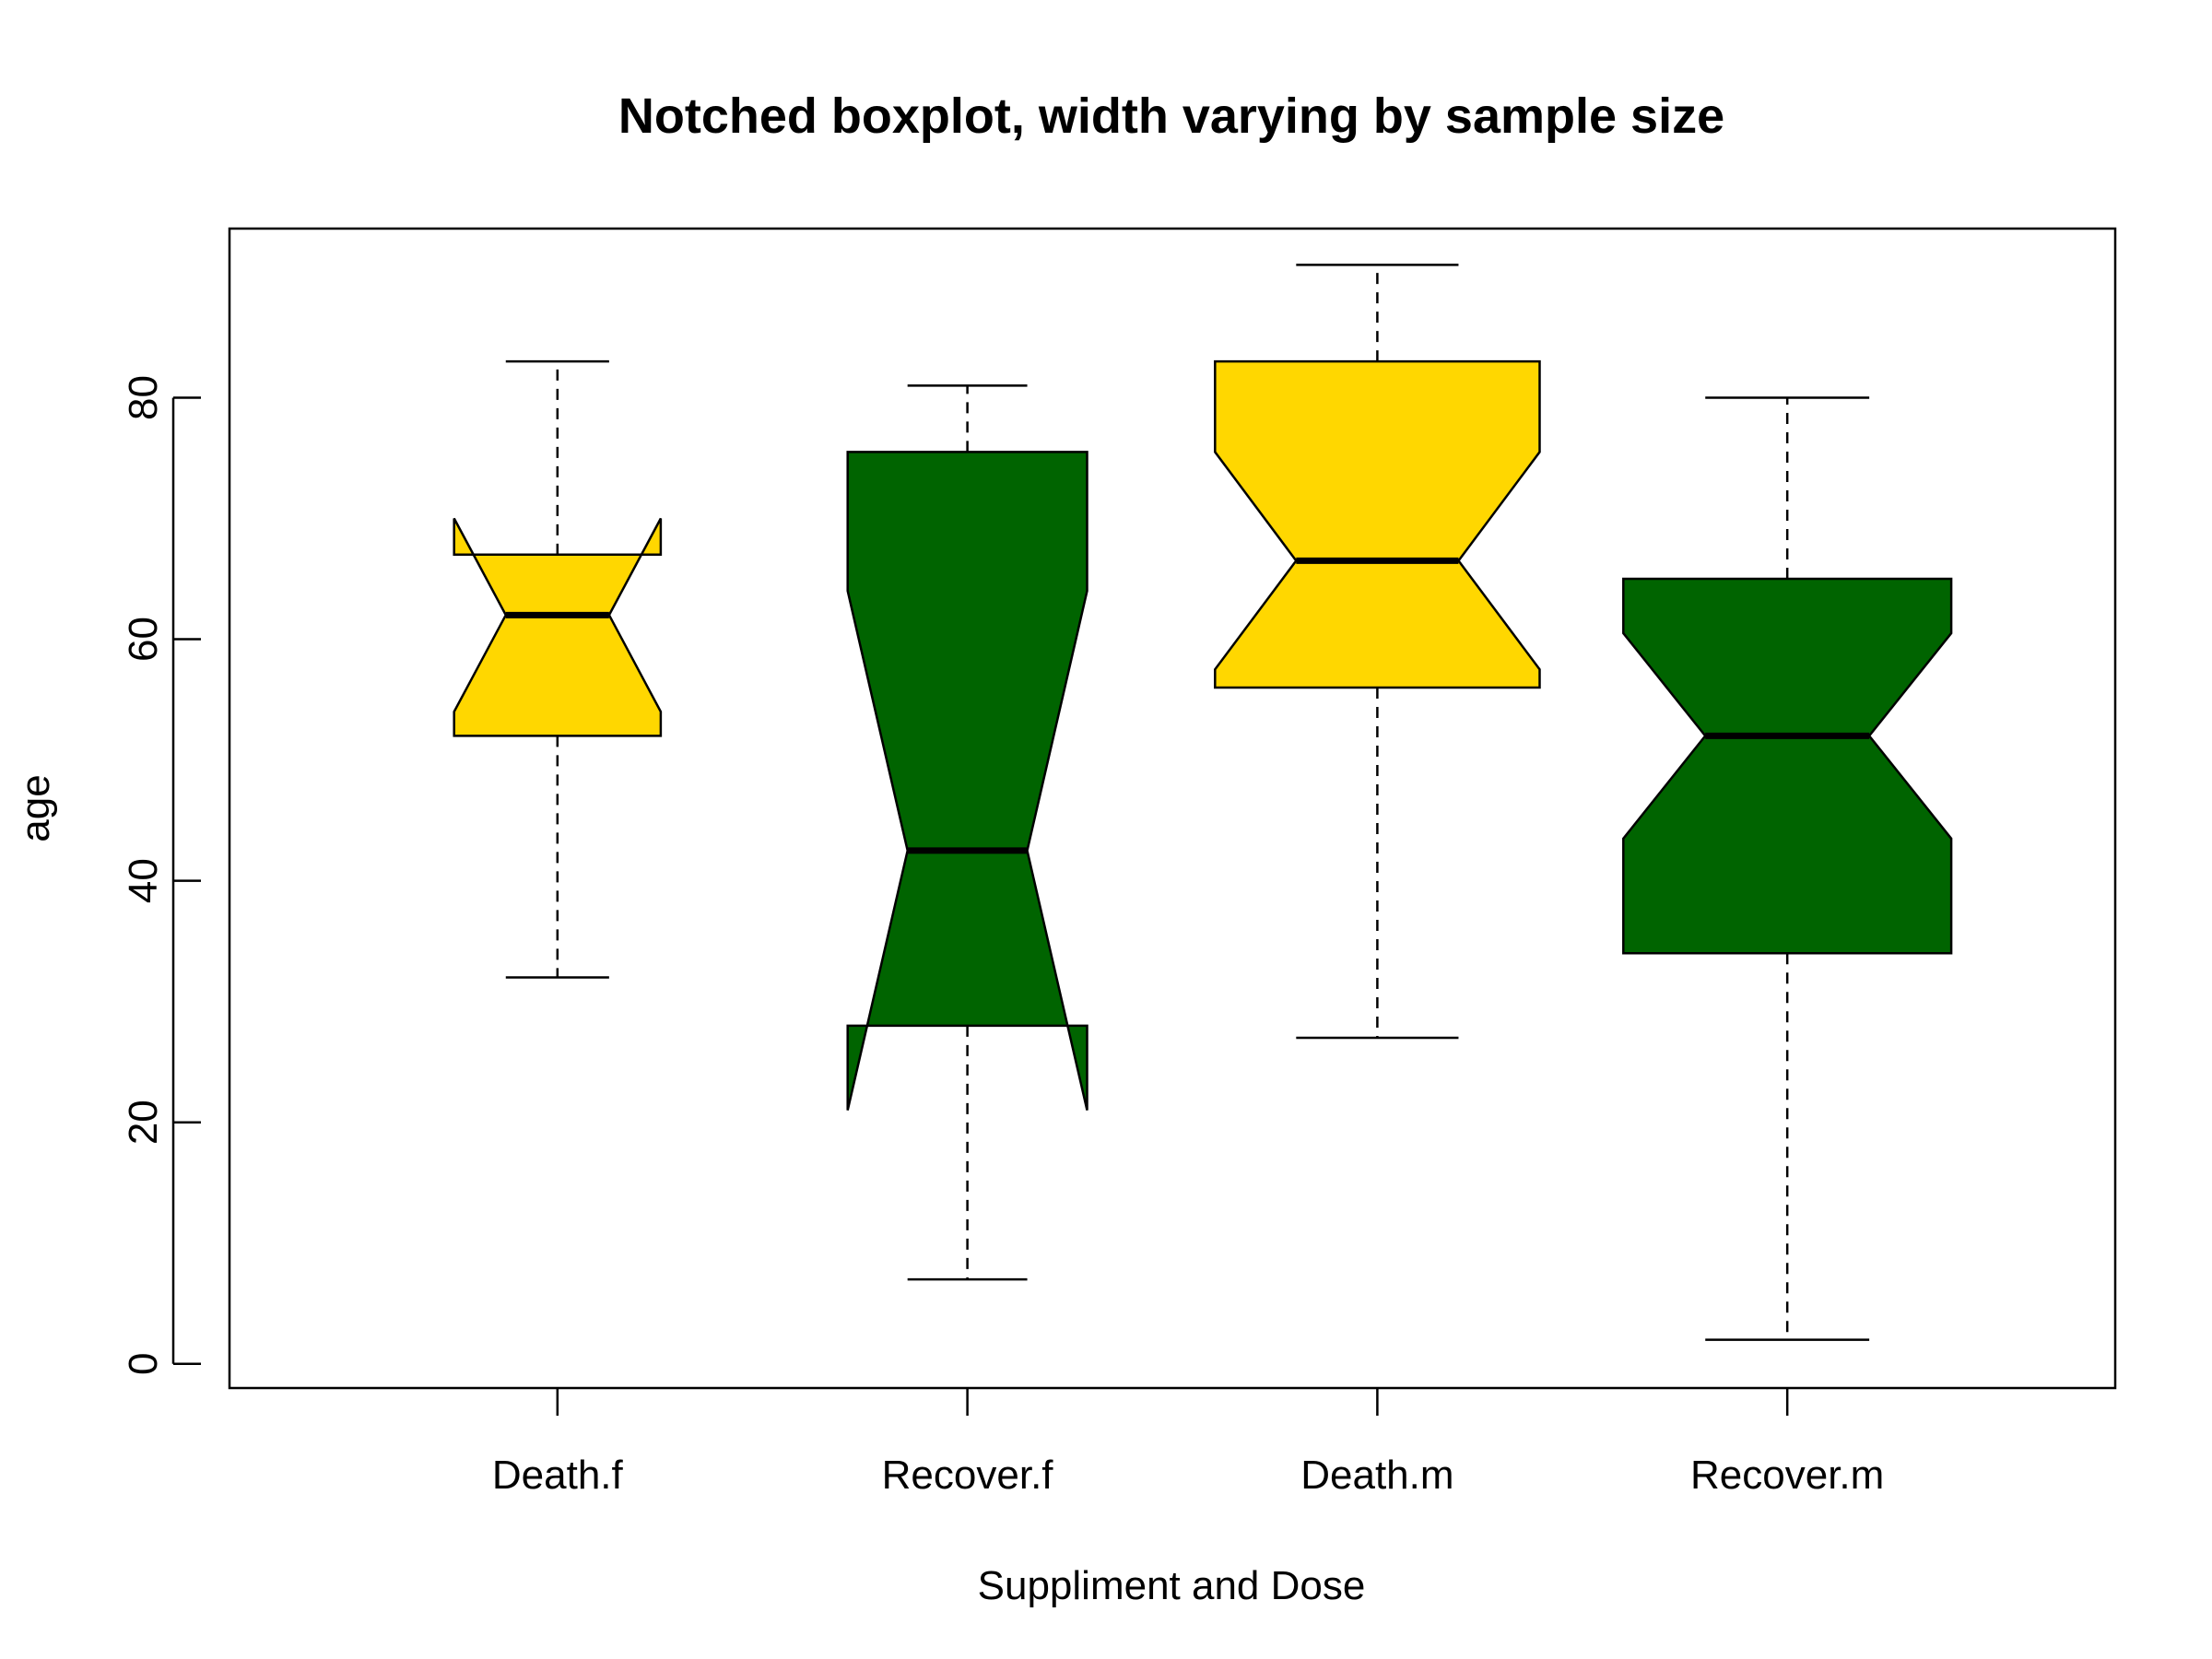 The height and width of the screenshot is (1659, 2212). I want to click on y-tick-label: 40, so click(143, 880).